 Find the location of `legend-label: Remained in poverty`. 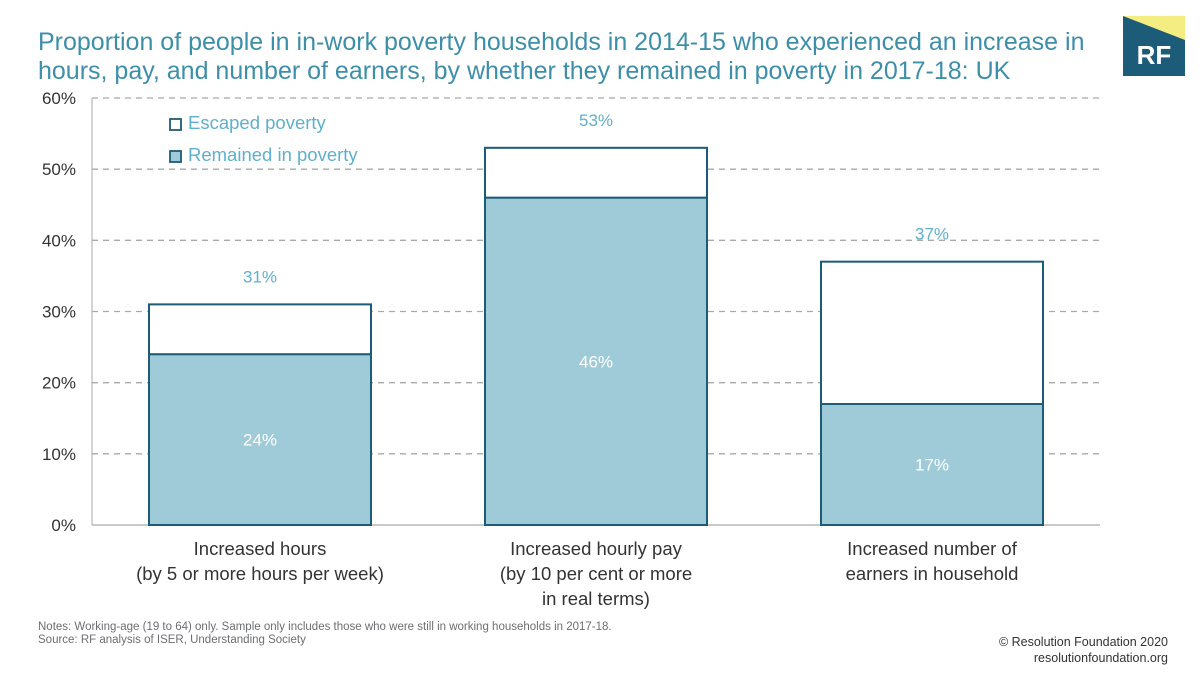

legend-label: Remained in poverty is located at coordinates (273, 154).